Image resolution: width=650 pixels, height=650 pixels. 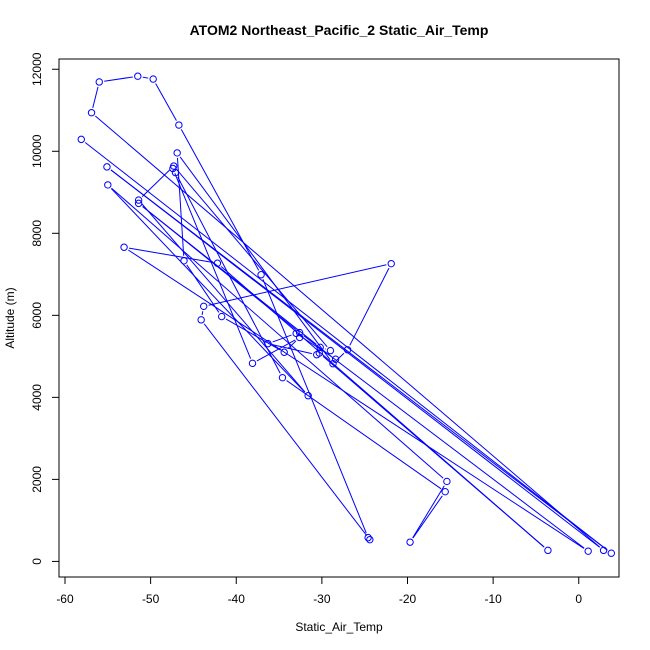 What do you see at coordinates (37, 69) in the screenshot?
I see `y-tick-label: 12000` at bounding box center [37, 69].